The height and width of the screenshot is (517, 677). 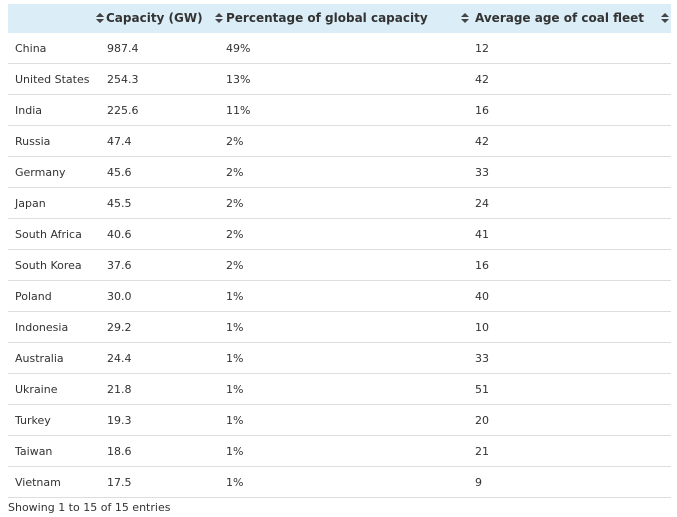 I want to click on capacity-cell: 21.8, so click(x=158, y=389).